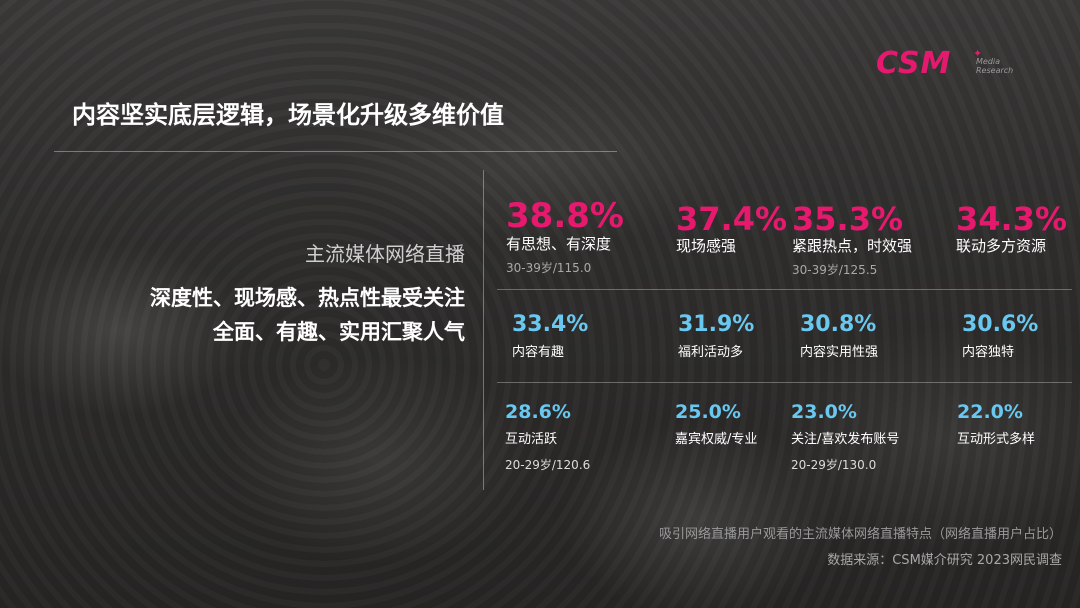 This screenshot has width=1080, height=608. What do you see at coordinates (835, 270) in the screenshot?
I see `stat-meta: 30-39岁/125.5` at bounding box center [835, 270].